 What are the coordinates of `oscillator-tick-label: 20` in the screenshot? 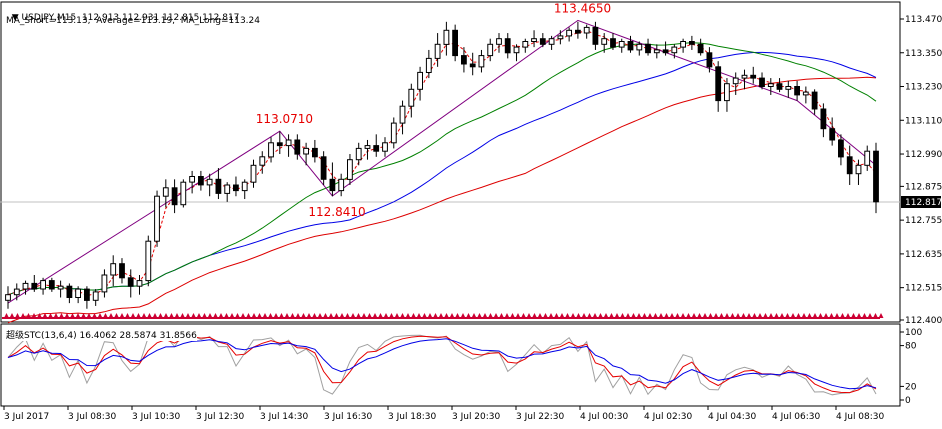 It's located at (911, 387).